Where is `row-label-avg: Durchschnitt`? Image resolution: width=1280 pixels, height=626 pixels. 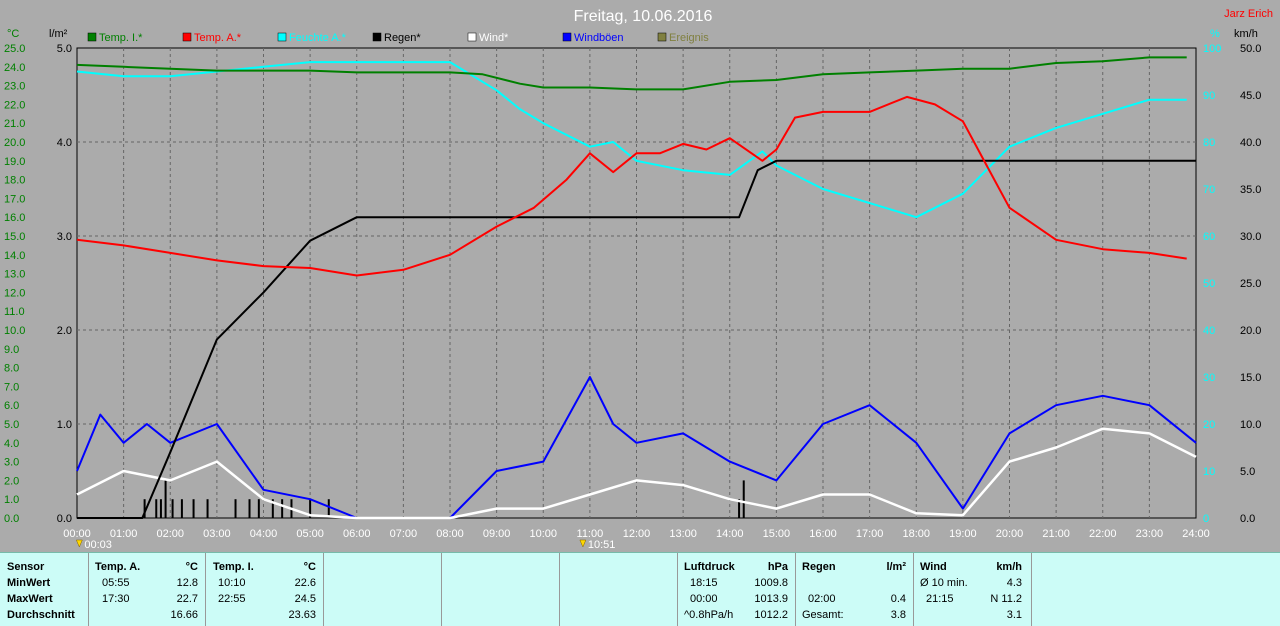 row-label-avg: Durchschnitt is located at coordinates (41, 615).